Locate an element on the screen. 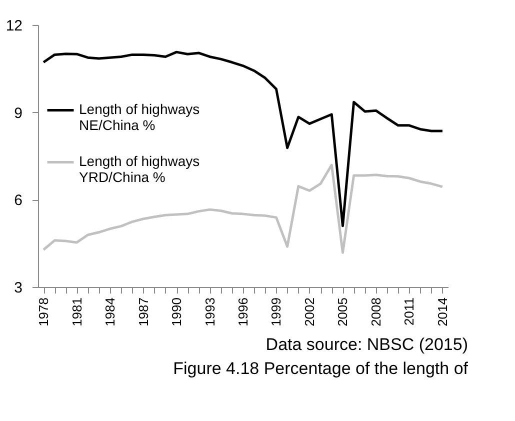  x-tick-label: 1981 is located at coordinates (76, 312).